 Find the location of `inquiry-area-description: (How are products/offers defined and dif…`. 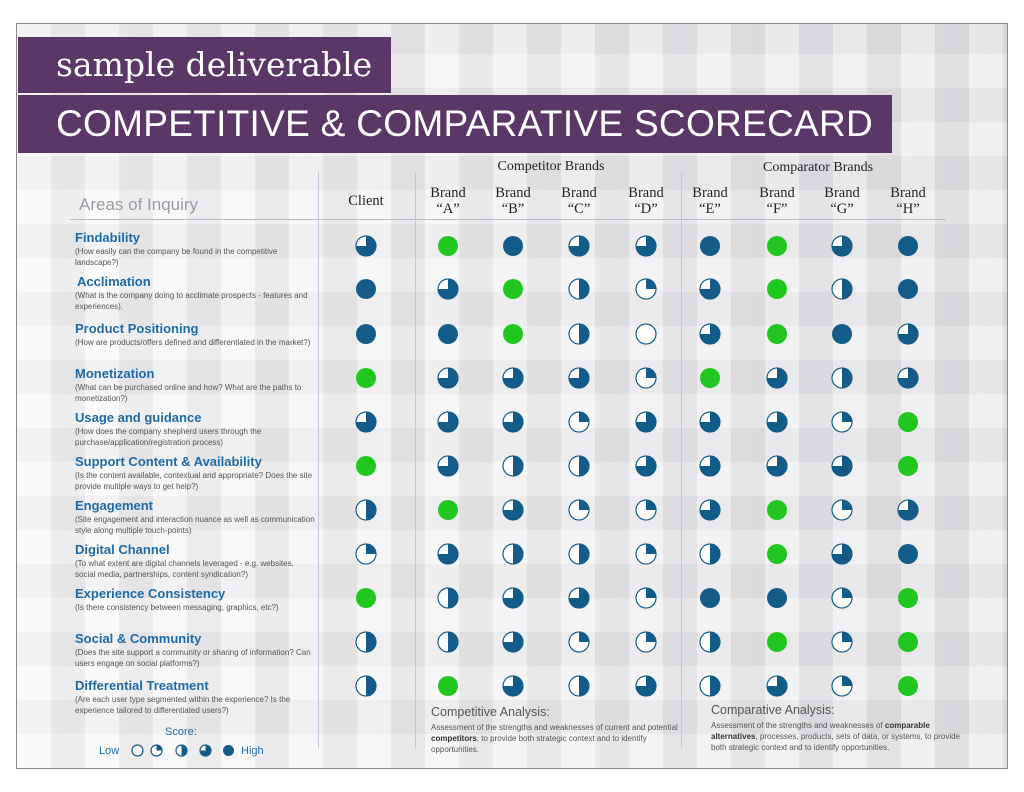

inquiry-area-description: (How are products/offers defined and dif… is located at coordinates (193, 342).